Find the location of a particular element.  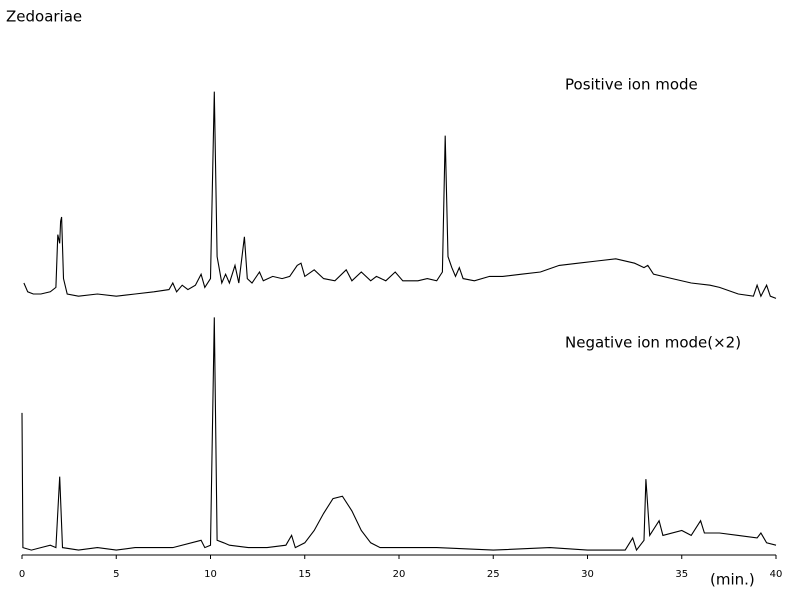

x-tick-label: 20 is located at coordinates (399, 574).